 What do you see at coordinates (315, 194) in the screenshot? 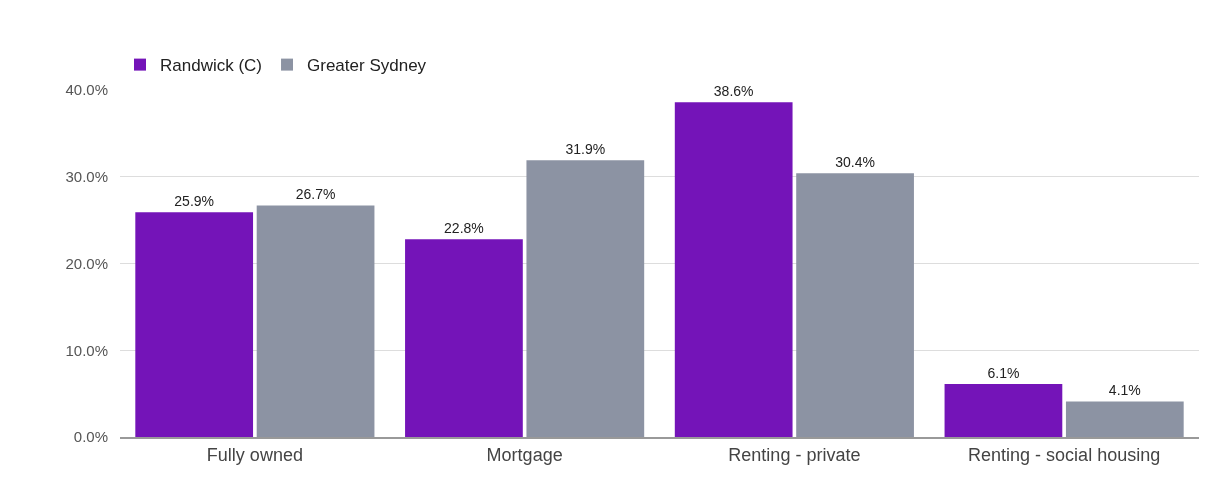
I see `data-label: 26.7%` at bounding box center [315, 194].